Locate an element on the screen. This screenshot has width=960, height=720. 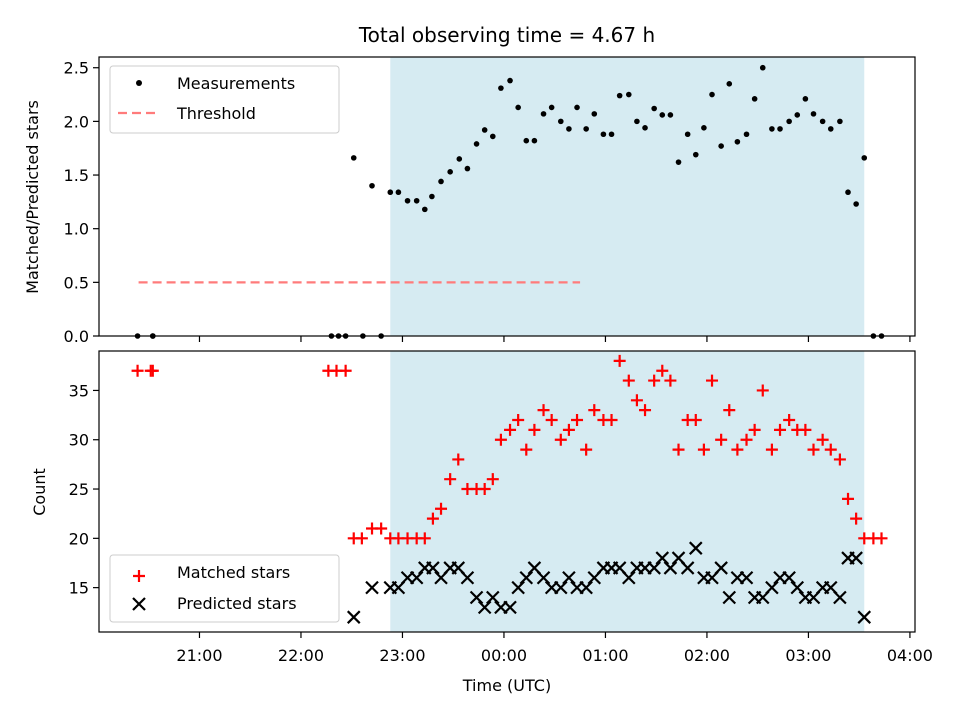
x-tick-label: 00:00 is located at coordinates (504, 655).